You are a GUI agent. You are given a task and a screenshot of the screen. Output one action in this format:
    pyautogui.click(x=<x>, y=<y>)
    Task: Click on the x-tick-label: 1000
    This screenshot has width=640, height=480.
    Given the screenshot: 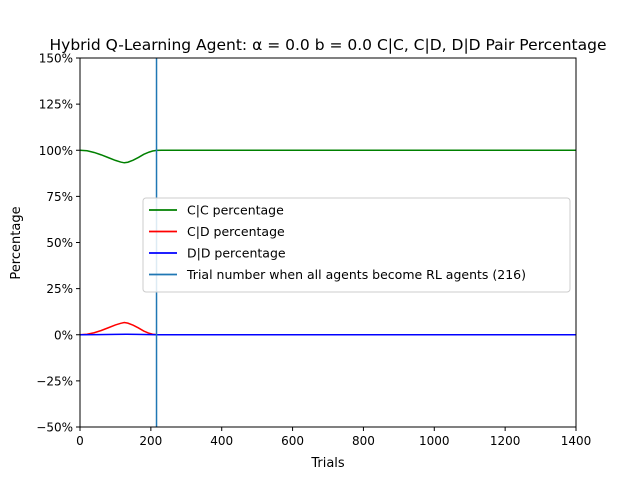 What is the action you would take?
    pyautogui.click(x=434, y=441)
    